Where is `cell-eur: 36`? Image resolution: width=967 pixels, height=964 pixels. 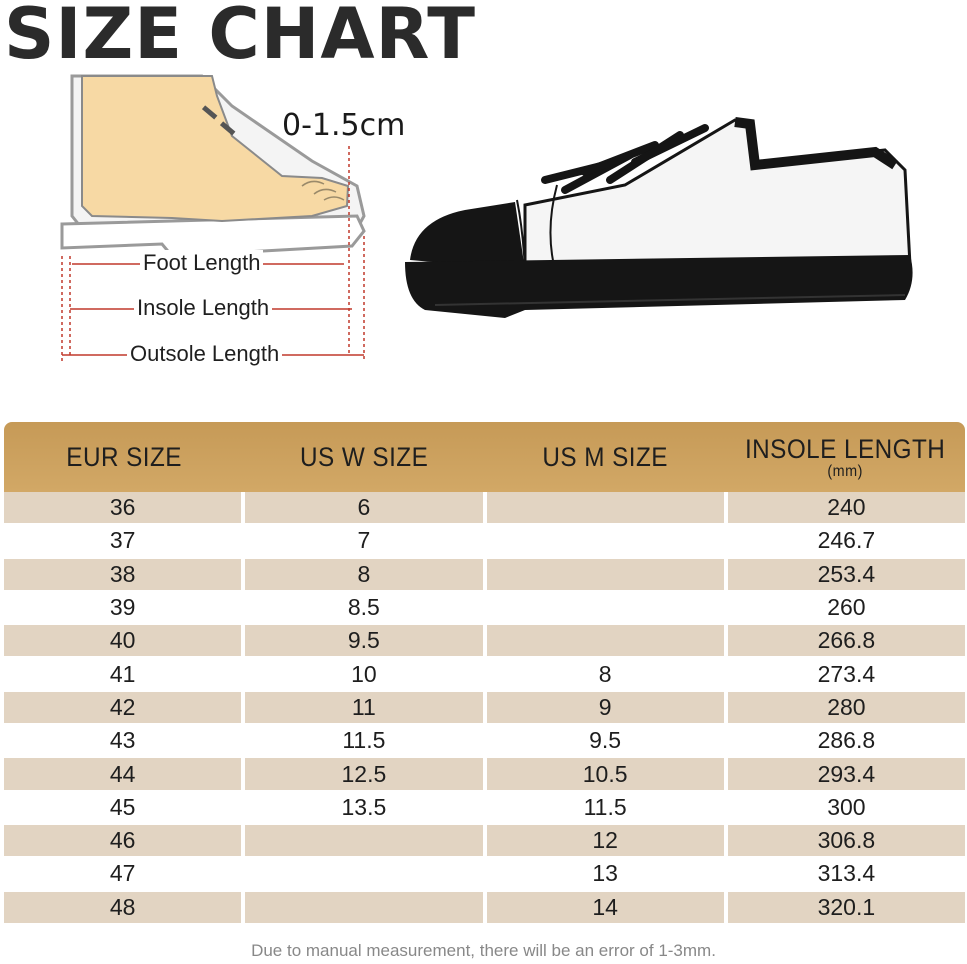 cell-eur: 36 is located at coordinates (123, 509).